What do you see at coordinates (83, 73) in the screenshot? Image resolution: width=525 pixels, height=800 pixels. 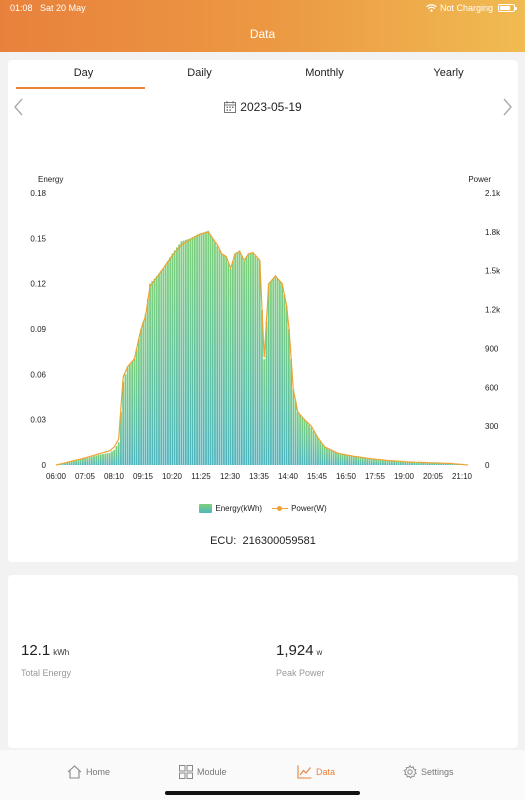 I see `tab-day: Day` at bounding box center [83, 73].